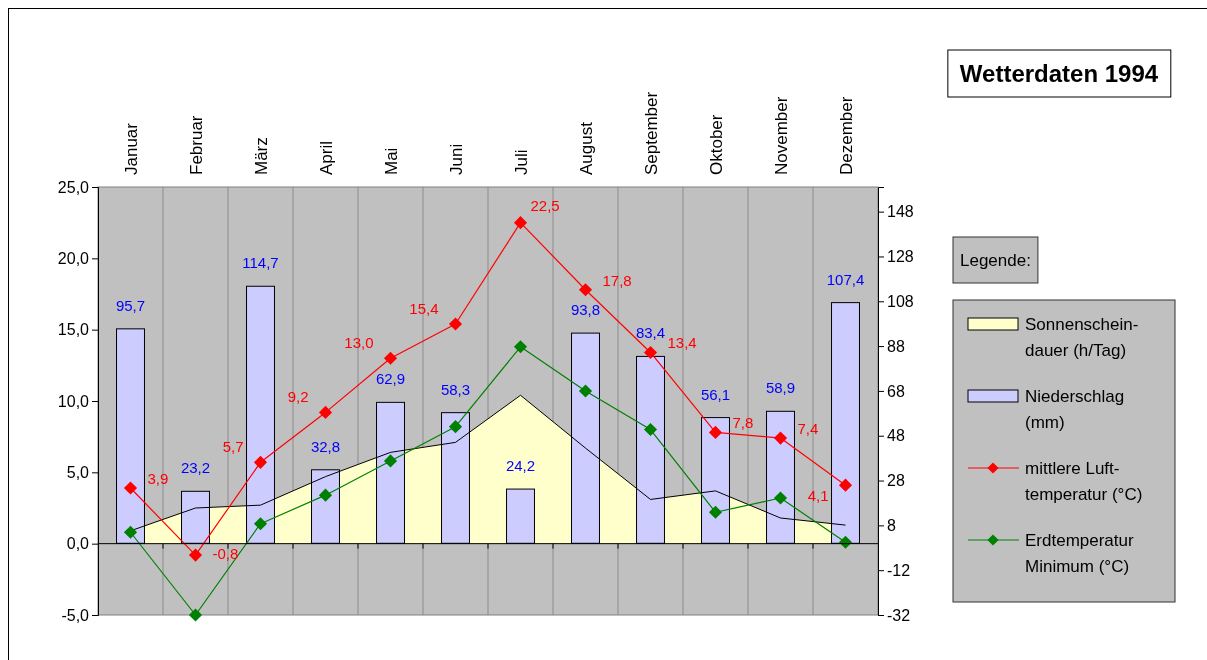 The image size is (1207, 660). Describe the element at coordinates (650, 333) in the screenshot. I see `data-label: 83,4` at that location.